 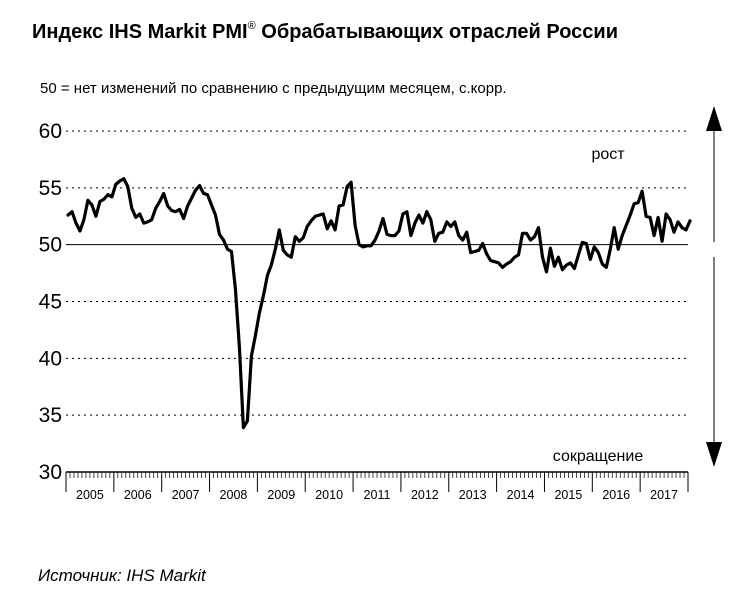 What do you see at coordinates (251, 26) in the screenshot?
I see `title-registered-mark: ®` at bounding box center [251, 26].